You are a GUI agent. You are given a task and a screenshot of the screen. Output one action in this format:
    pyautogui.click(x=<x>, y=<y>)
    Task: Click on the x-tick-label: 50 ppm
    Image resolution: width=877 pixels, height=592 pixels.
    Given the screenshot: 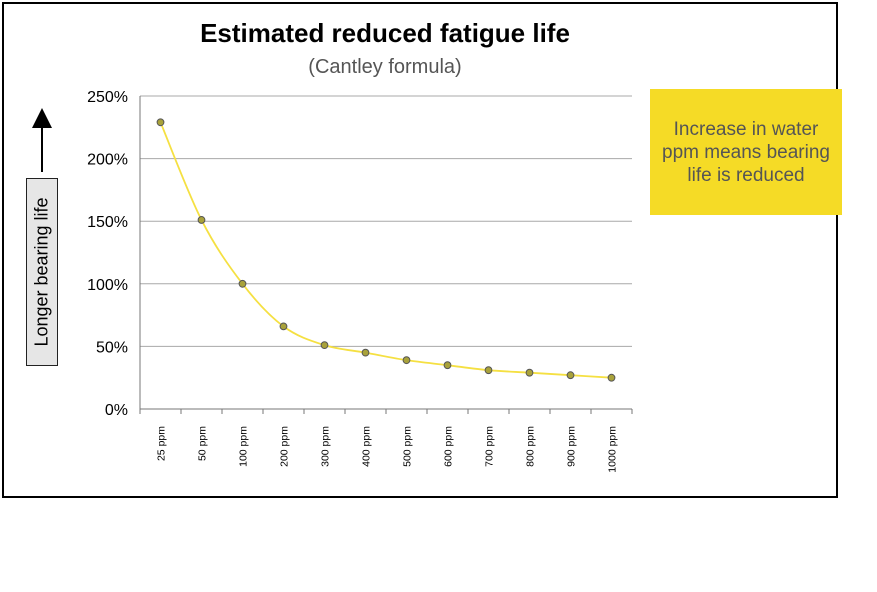 What is the action you would take?
    pyautogui.click(x=203, y=443)
    